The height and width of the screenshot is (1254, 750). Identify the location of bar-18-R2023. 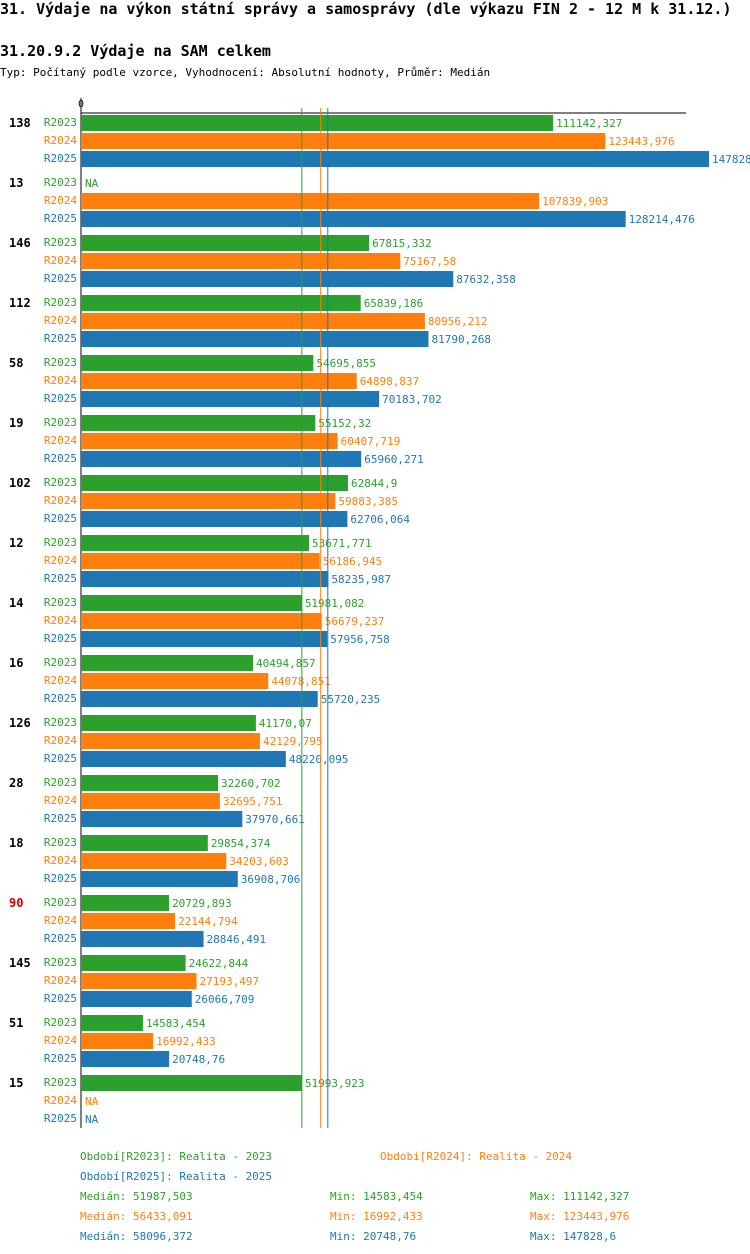
(144, 843).